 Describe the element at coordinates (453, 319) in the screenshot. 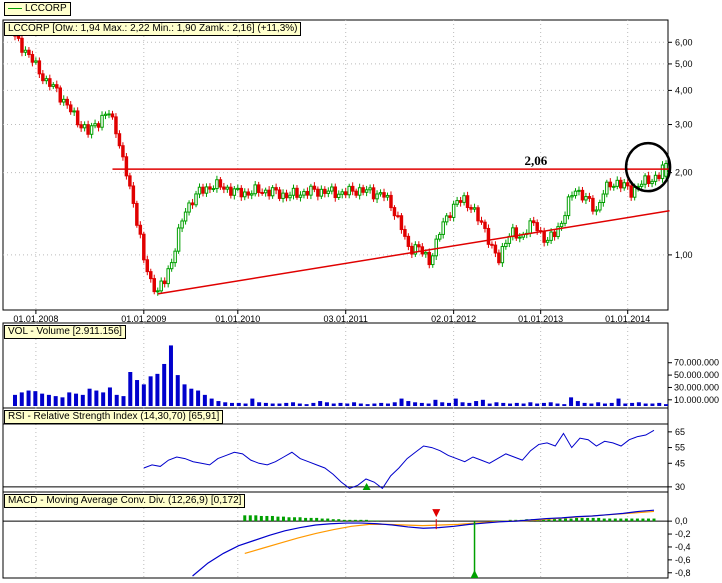

I see `price-xtick-label: 02.01.2012` at that location.